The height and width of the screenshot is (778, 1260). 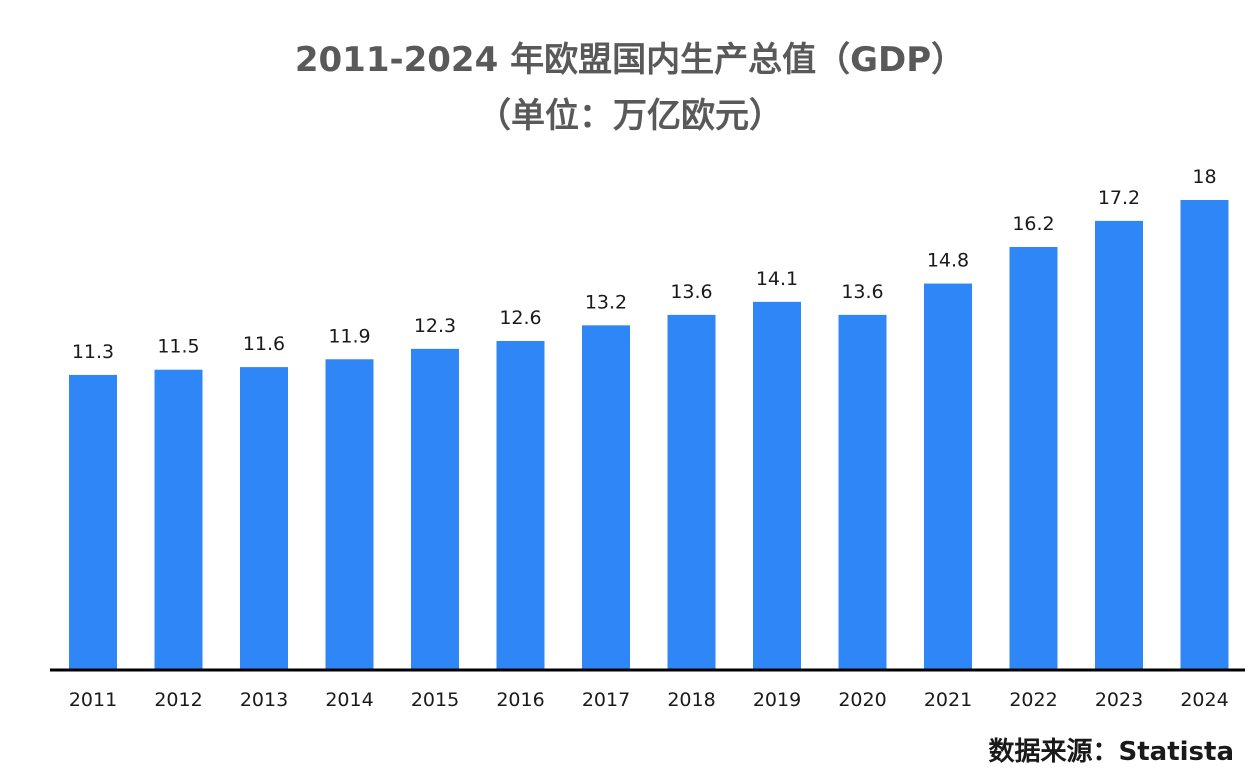 I want to click on bar-2013, so click(x=264, y=518).